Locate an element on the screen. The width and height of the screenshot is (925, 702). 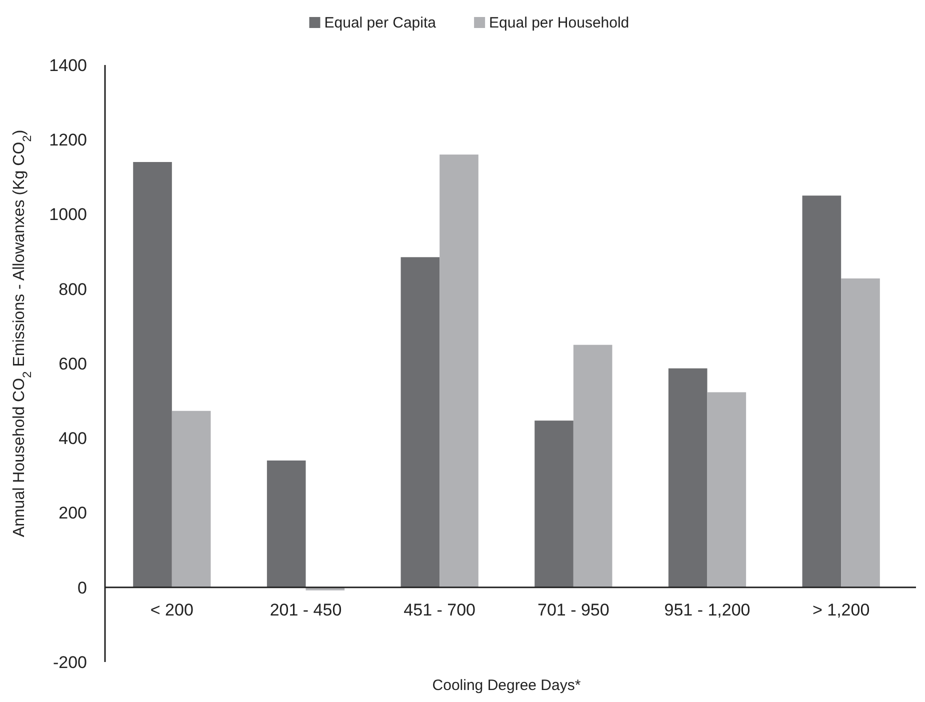
y-tick-label: 800 is located at coordinates (72, 289).